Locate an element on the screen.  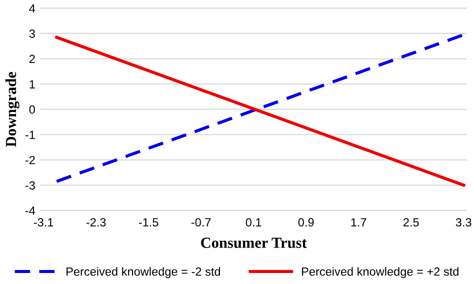
y-tick-label: 1 is located at coordinates (32, 84).